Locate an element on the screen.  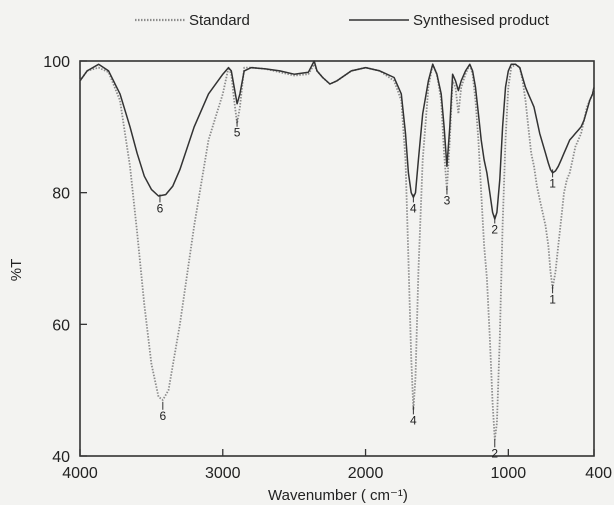
y-axis-ticks: 40 60 80 100 is located at coordinates (65, 260).